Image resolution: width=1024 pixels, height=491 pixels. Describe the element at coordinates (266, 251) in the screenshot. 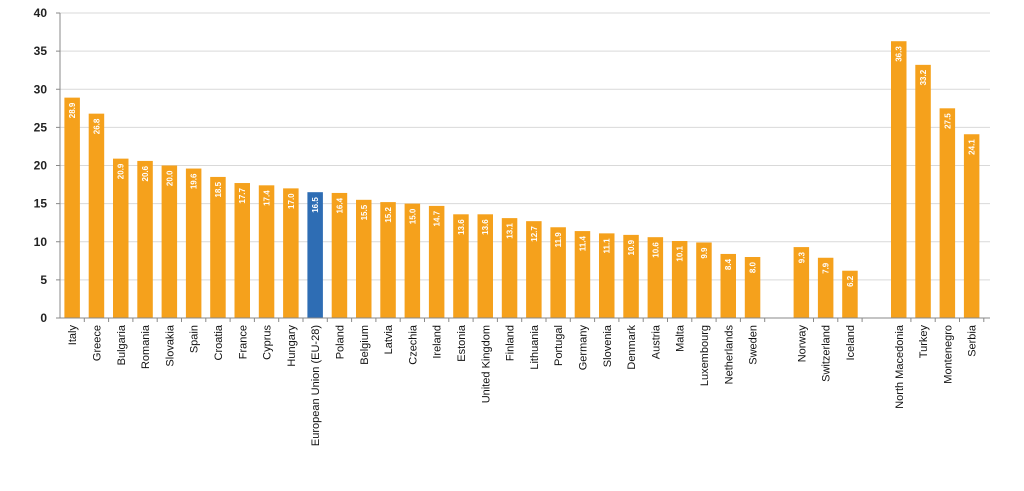

I see `bar-cyprus` at that location.